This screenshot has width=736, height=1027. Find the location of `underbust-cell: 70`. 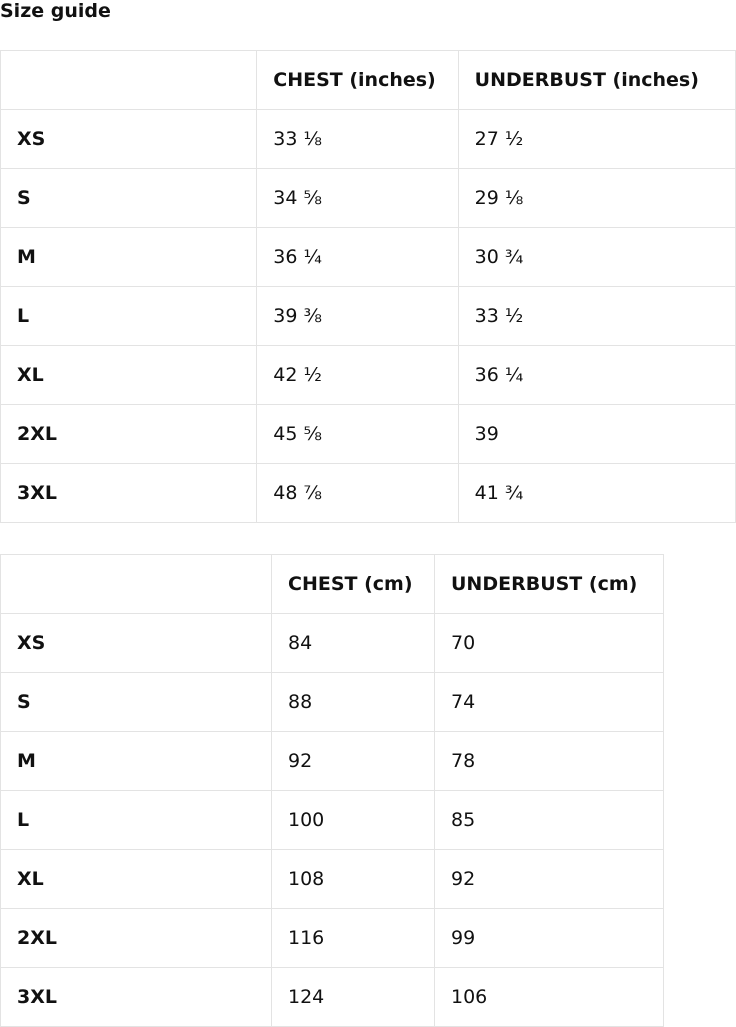

underbust-cell: 70 is located at coordinates (549, 643).